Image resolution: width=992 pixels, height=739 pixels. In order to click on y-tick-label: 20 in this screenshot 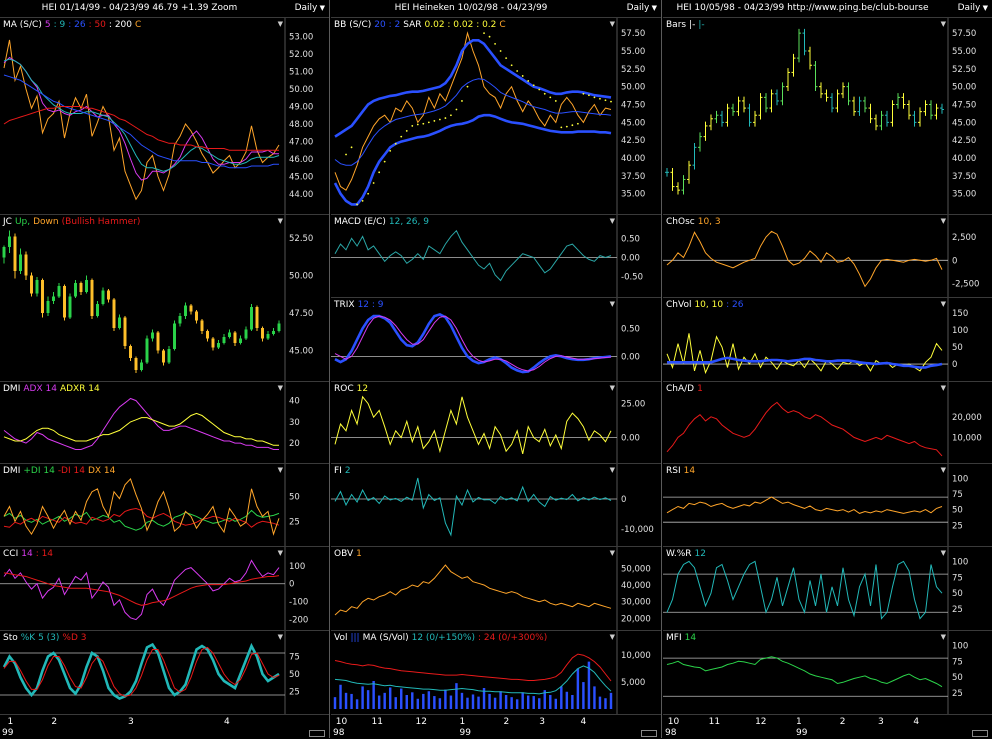, I will do `click(294, 444)`.